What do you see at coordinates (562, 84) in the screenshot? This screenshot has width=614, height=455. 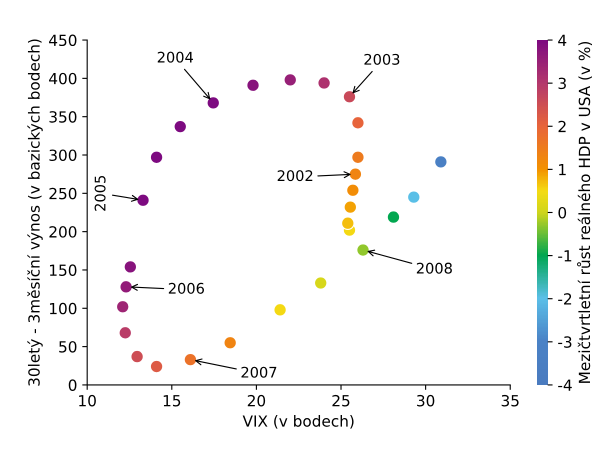 I see `color-bar-label: 3` at bounding box center [562, 84].